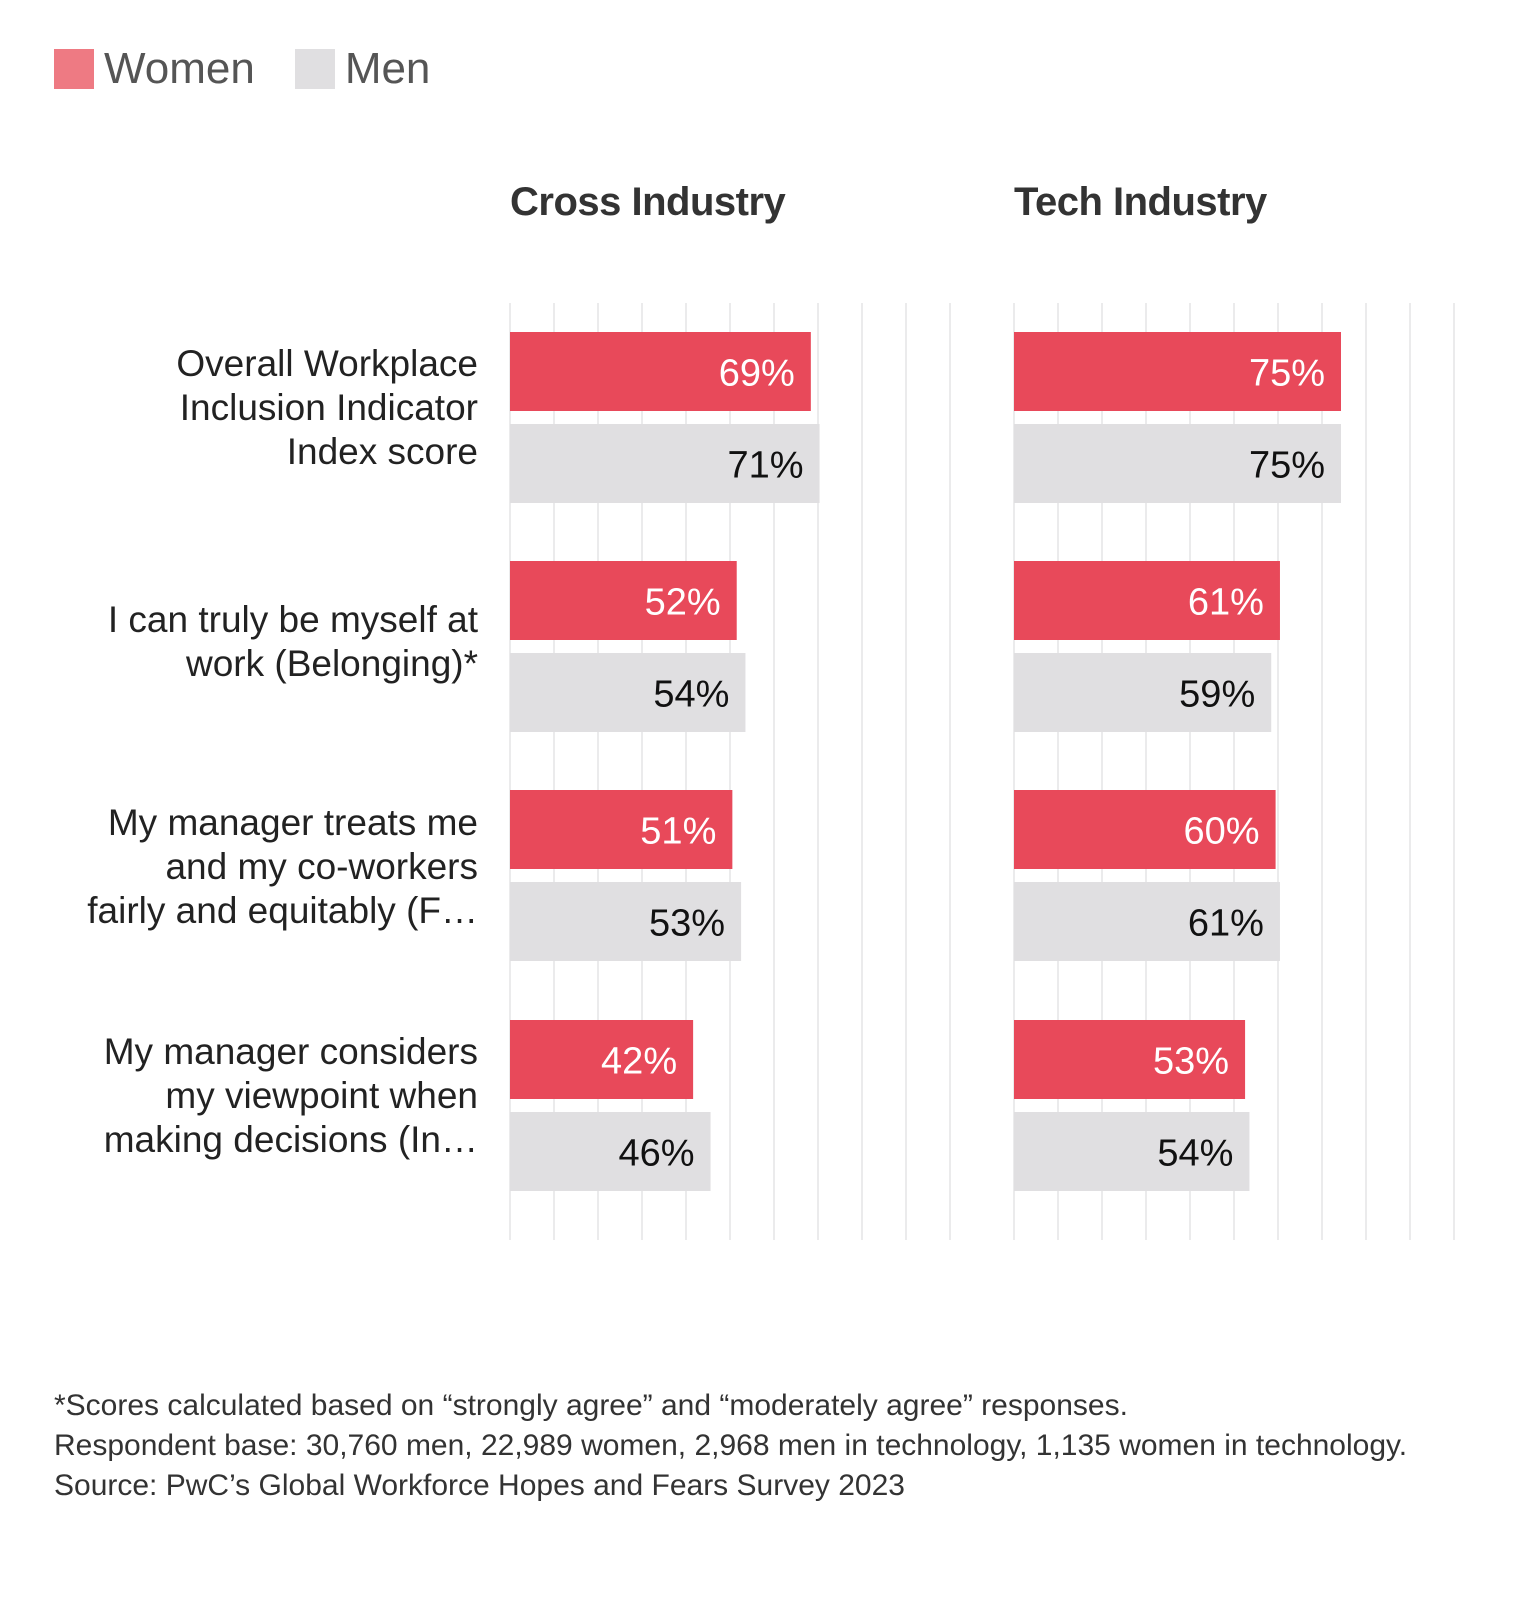  What do you see at coordinates (648, 202) in the screenshot?
I see `panel-title-cross-industry: Cross Industry` at bounding box center [648, 202].